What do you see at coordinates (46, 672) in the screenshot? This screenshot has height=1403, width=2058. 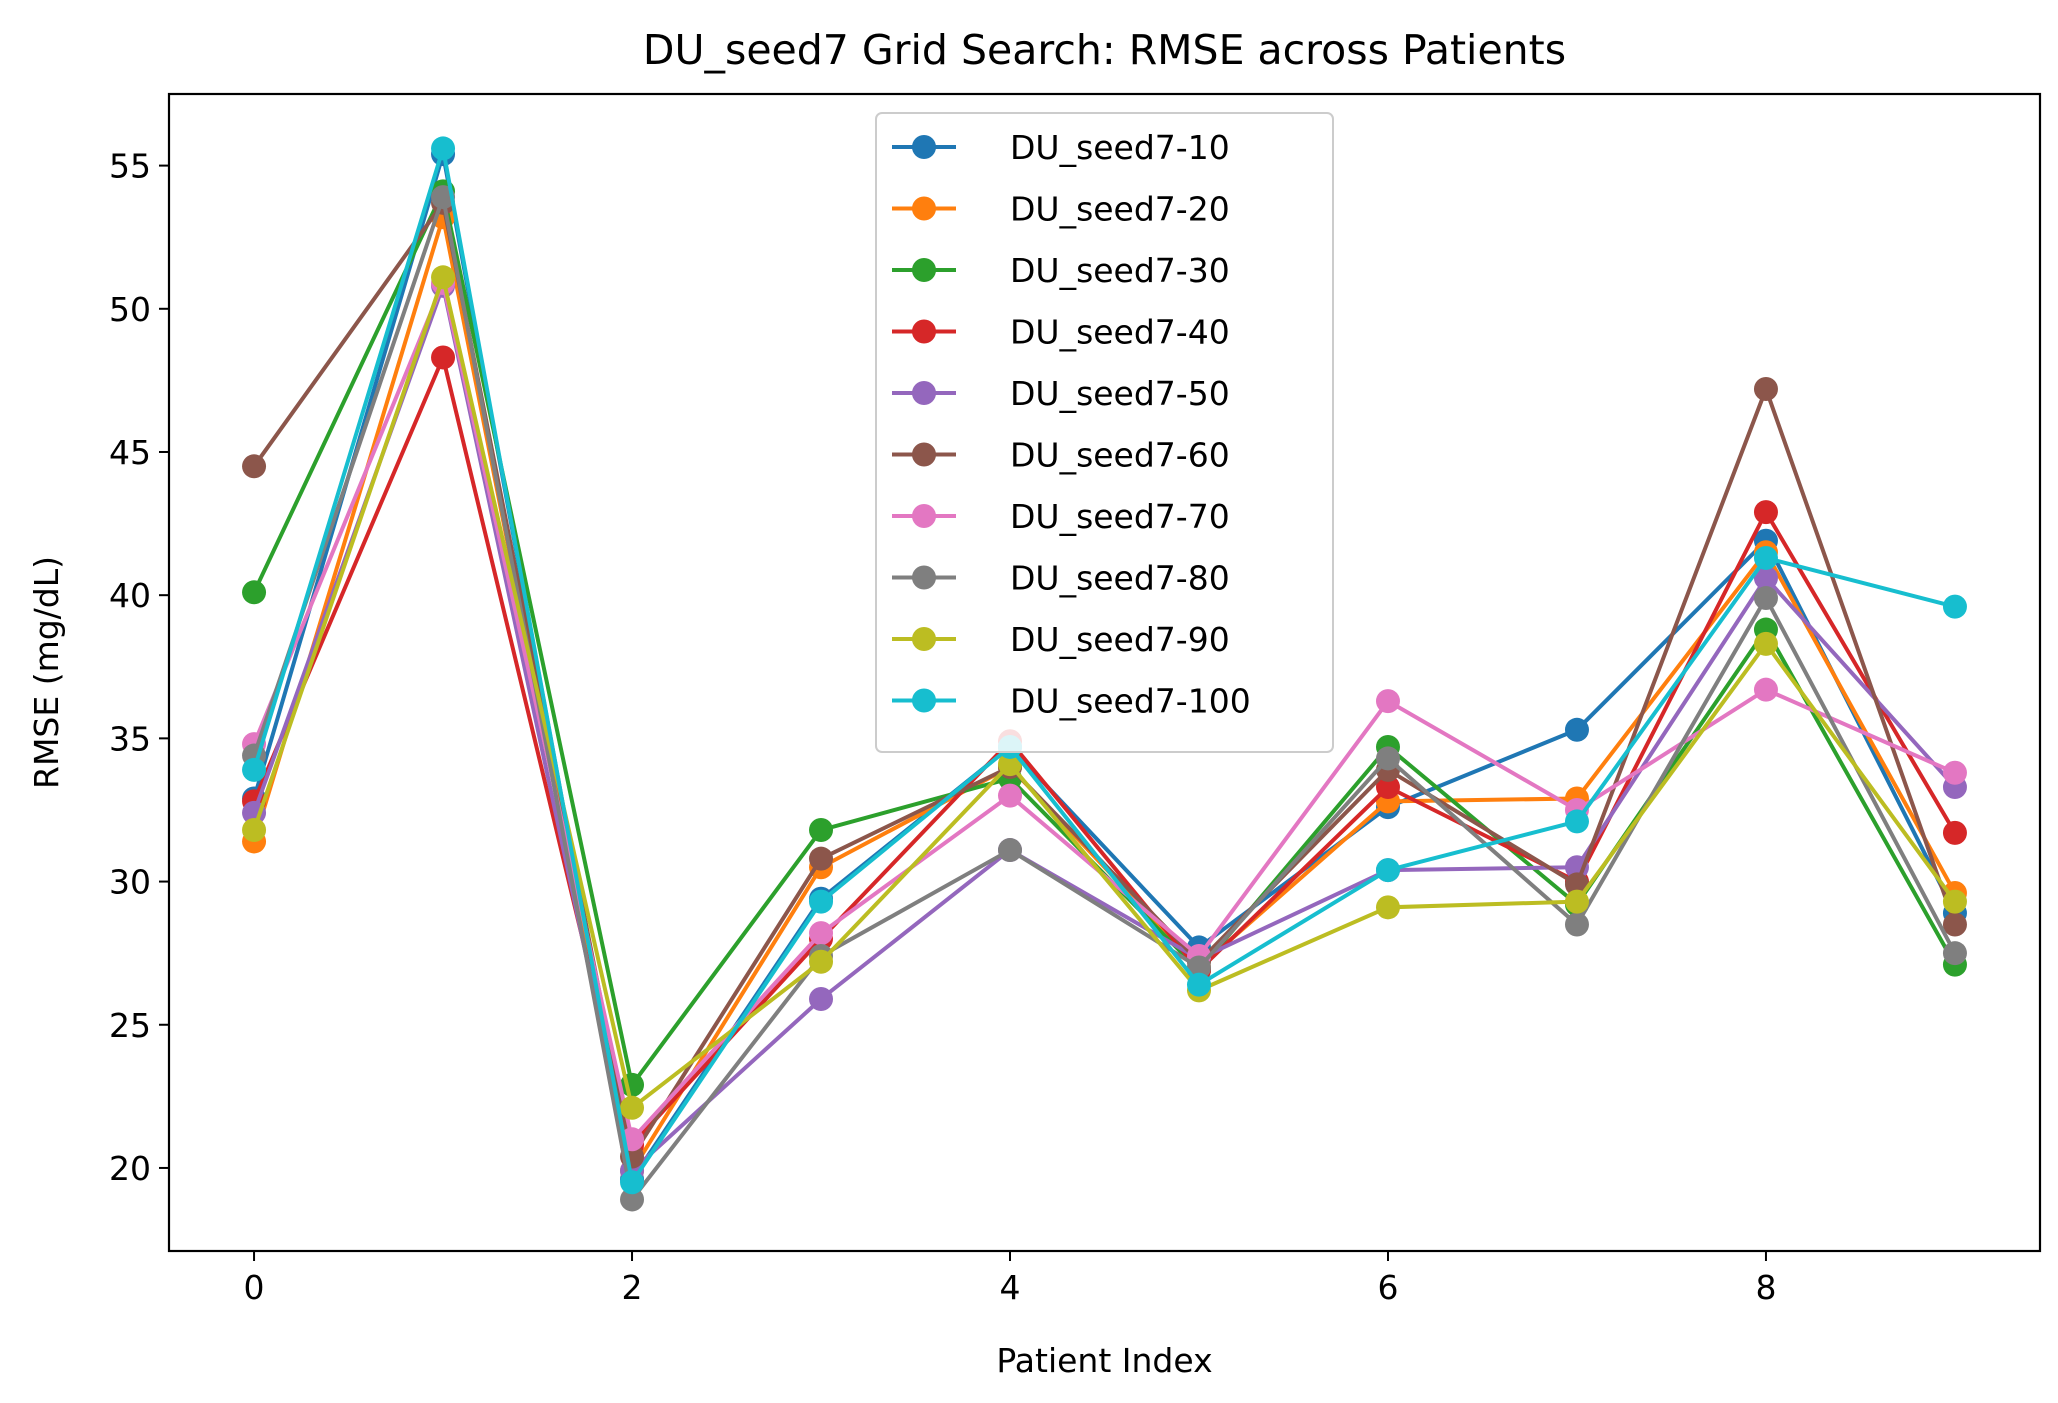 I see `y-axis-label: RMSE (mg/dL)` at bounding box center [46, 672].